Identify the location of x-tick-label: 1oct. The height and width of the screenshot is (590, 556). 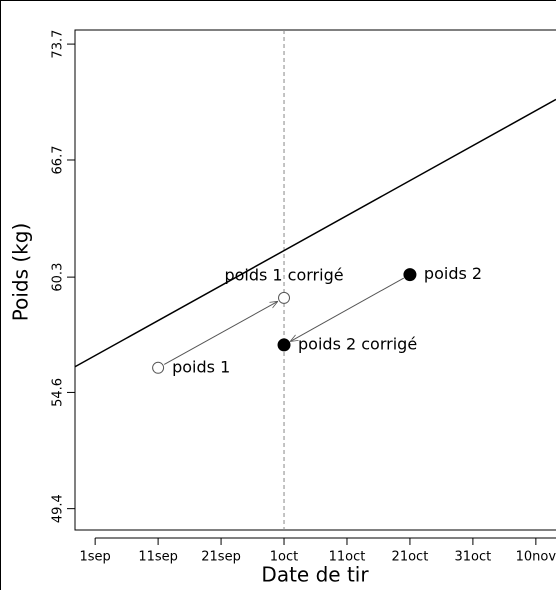
(284, 557).